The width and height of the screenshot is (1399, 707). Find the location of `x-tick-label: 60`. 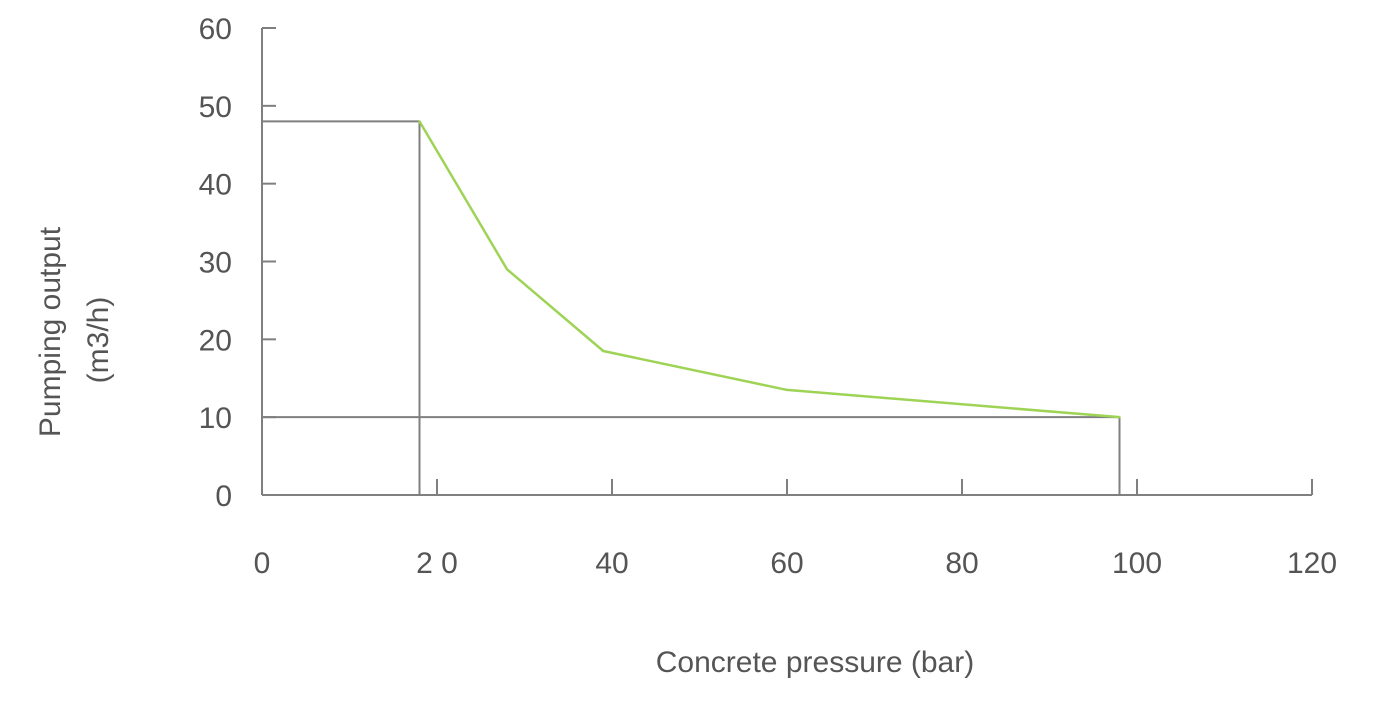

x-tick-label: 60 is located at coordinates (786, 563).